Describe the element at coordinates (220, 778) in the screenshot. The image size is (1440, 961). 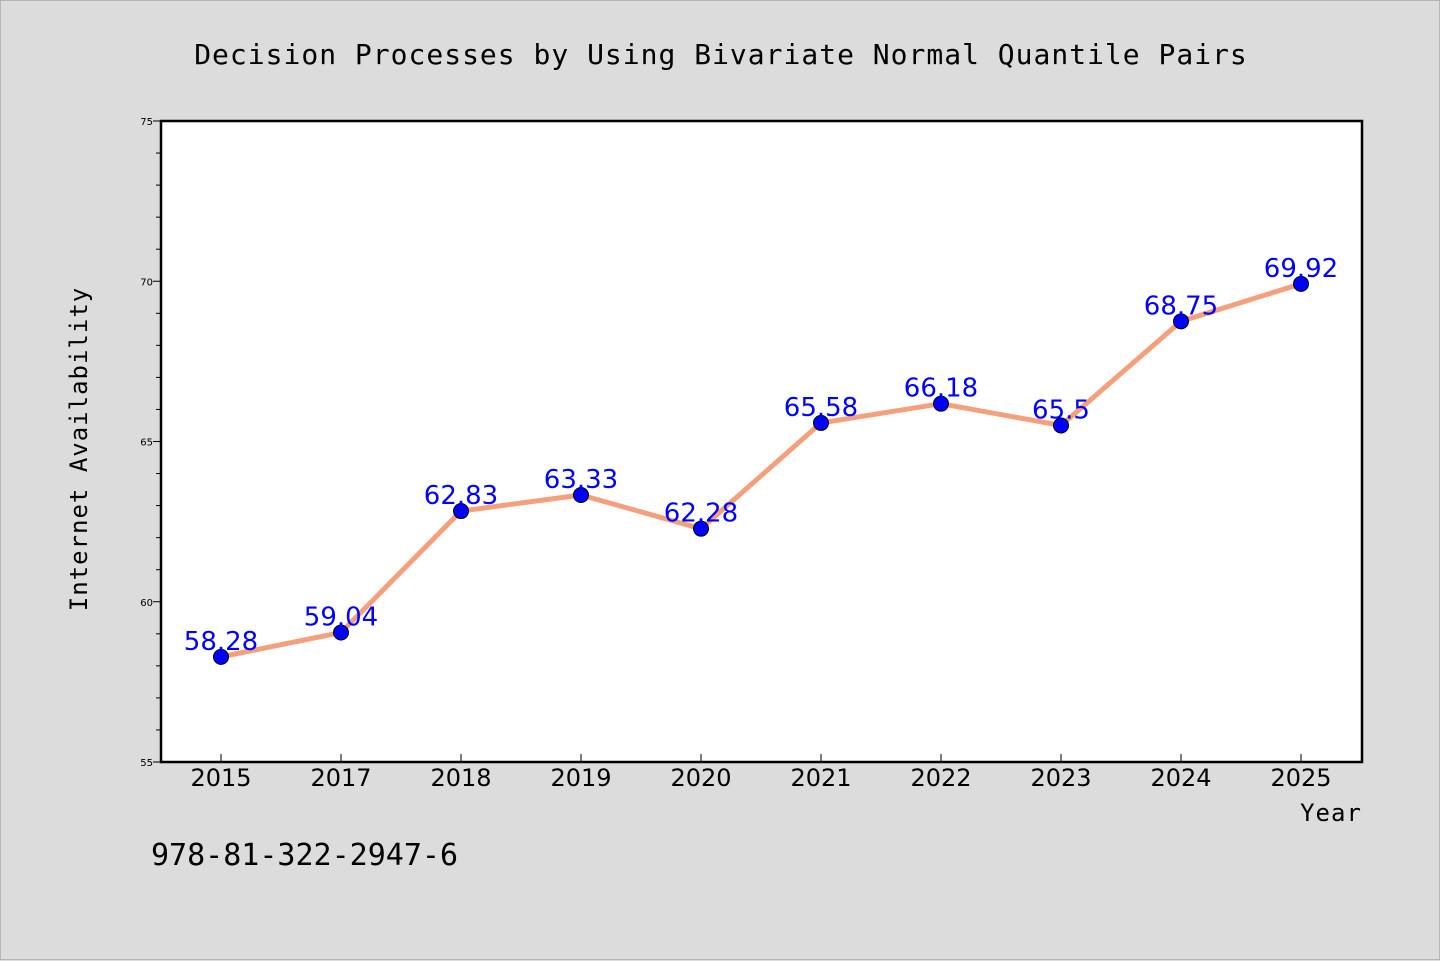
I see `x-tick-label: 2015` at that location.